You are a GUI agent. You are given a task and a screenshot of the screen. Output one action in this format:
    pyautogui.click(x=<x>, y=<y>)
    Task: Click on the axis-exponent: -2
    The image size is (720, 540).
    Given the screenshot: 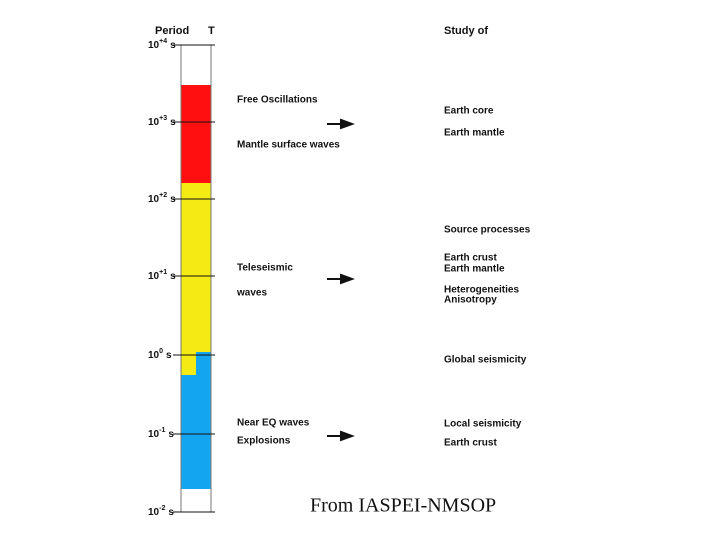 What is the action you would take?
    pyautogui.click(x=162, y=508)
    